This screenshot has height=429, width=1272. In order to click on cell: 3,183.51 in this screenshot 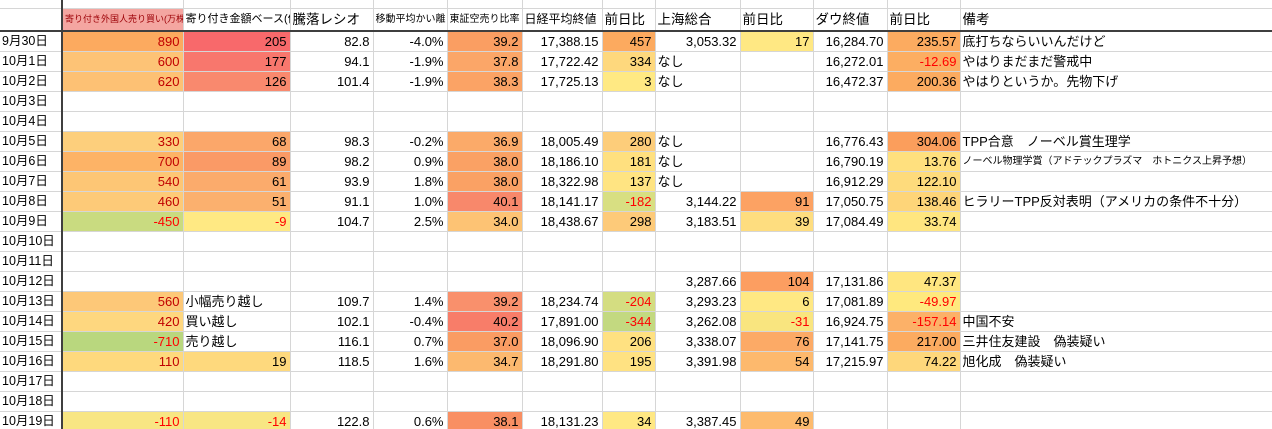, I will do `click(698, 221)`.